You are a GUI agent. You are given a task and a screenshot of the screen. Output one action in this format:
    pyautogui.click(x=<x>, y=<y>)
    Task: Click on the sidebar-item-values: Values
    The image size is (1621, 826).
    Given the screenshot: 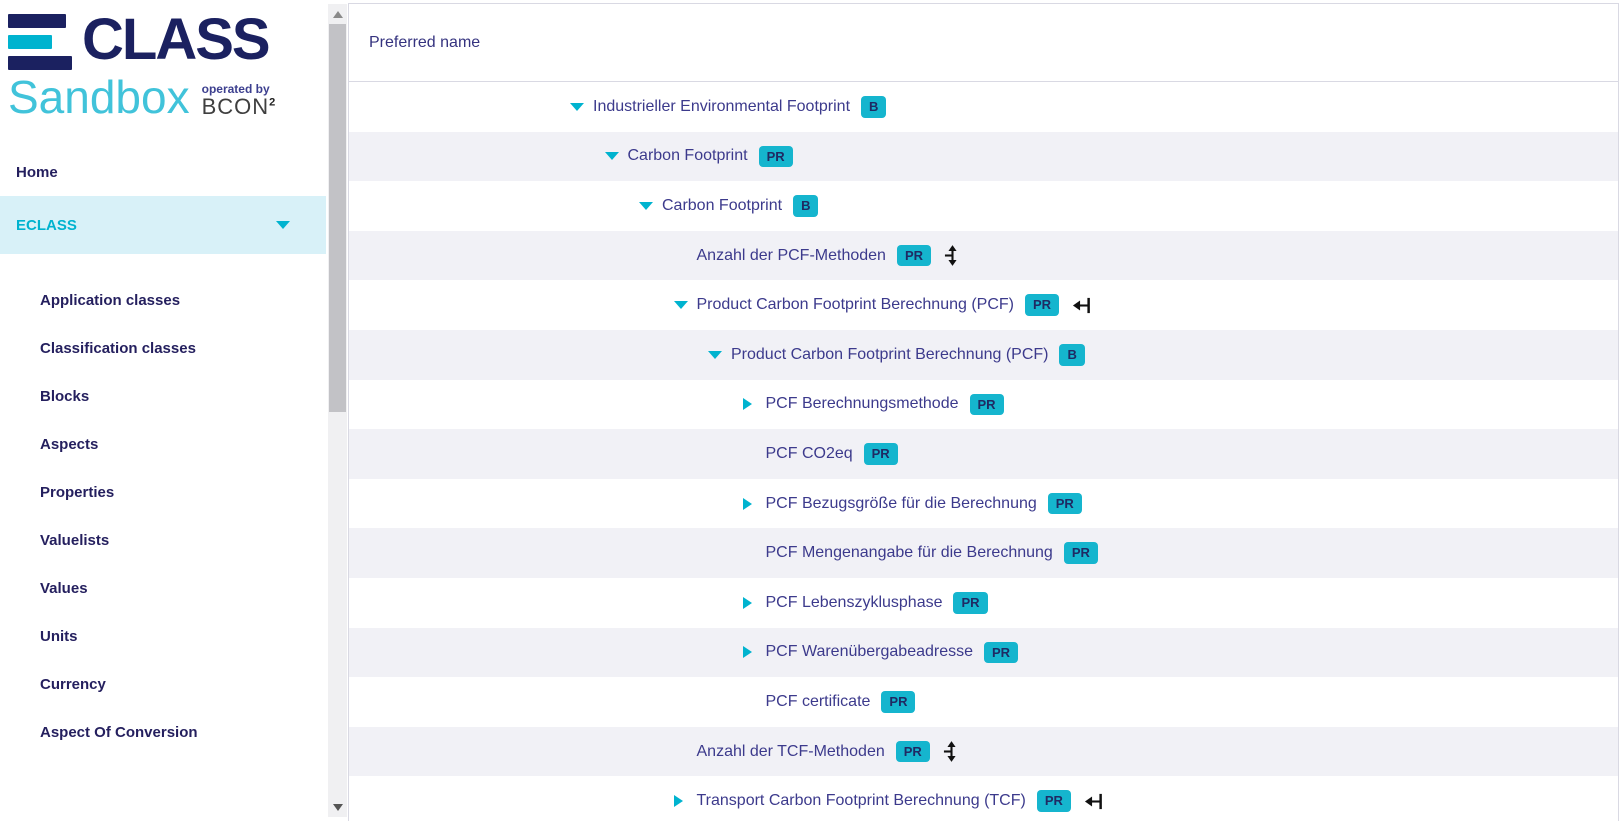 What is the action you would take?
    pyautogui.click(x=163, y=588)
    